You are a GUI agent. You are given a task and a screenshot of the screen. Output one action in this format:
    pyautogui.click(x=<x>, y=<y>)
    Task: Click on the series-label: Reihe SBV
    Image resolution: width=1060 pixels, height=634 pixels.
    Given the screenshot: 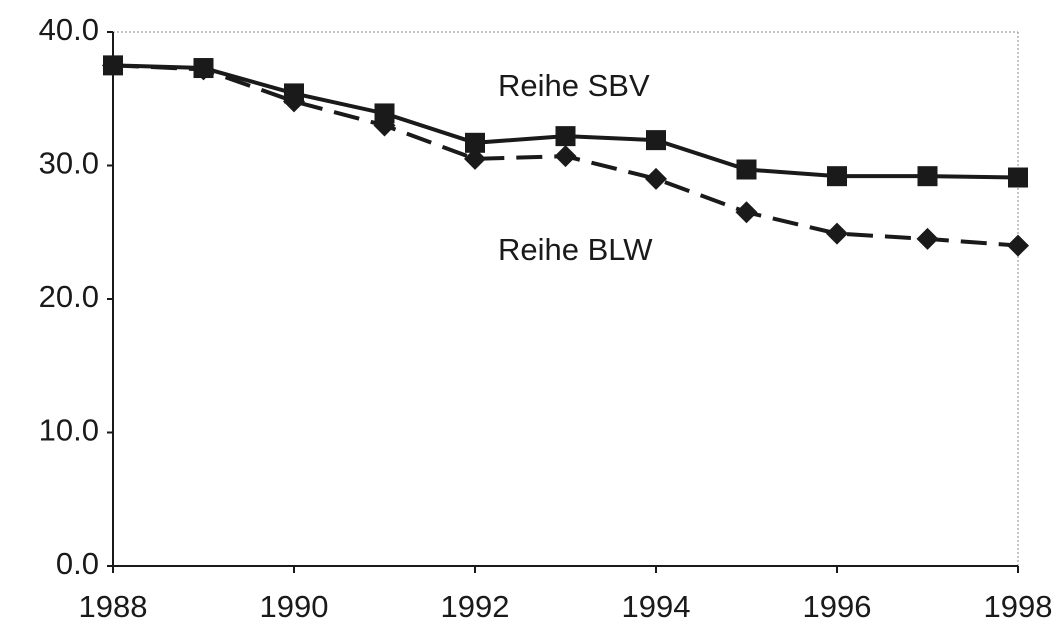 What is the action you would take?
    pyautogui.click(x=574, y=85)
    